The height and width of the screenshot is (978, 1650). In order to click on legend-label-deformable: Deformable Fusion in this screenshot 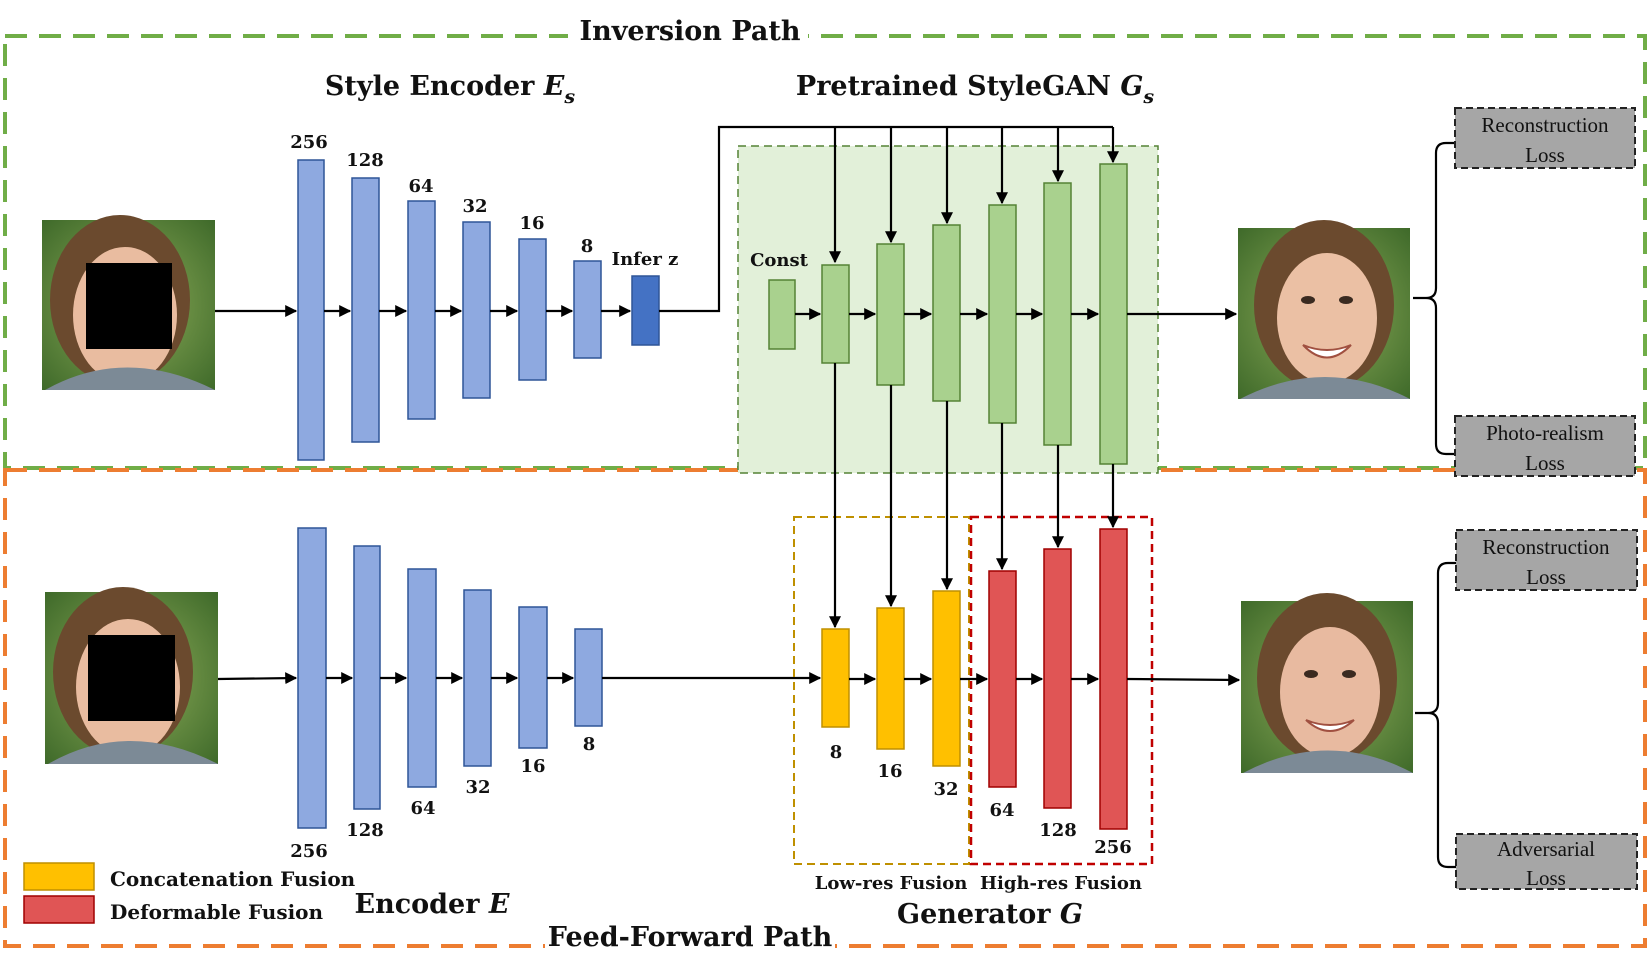, I will do `click(217, 912)`.